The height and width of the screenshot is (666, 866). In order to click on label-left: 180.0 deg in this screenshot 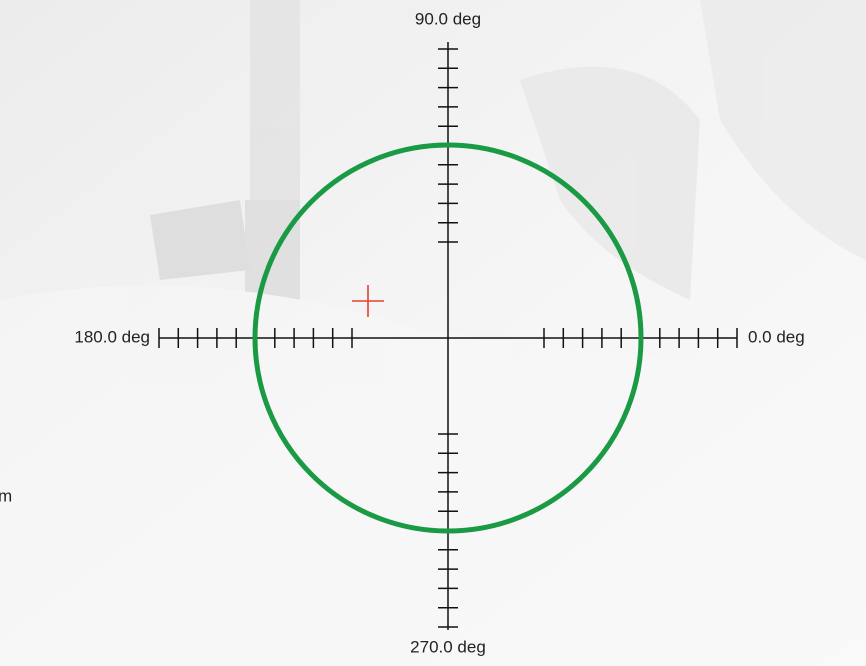, I will do `click(112, 336)`.